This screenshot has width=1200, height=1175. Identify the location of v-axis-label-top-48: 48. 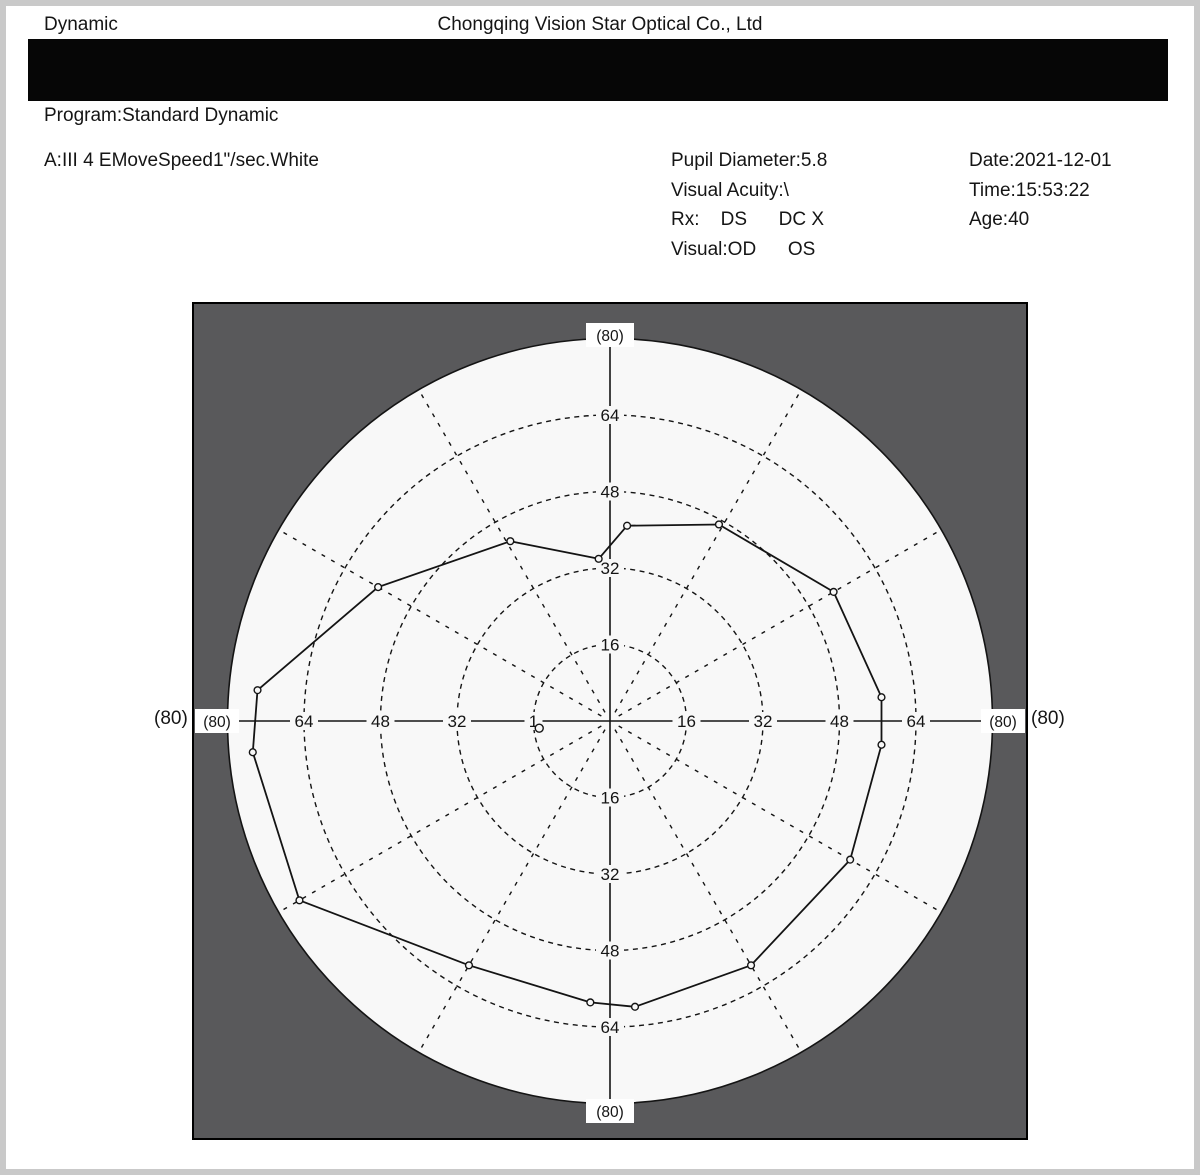
(610, 492).